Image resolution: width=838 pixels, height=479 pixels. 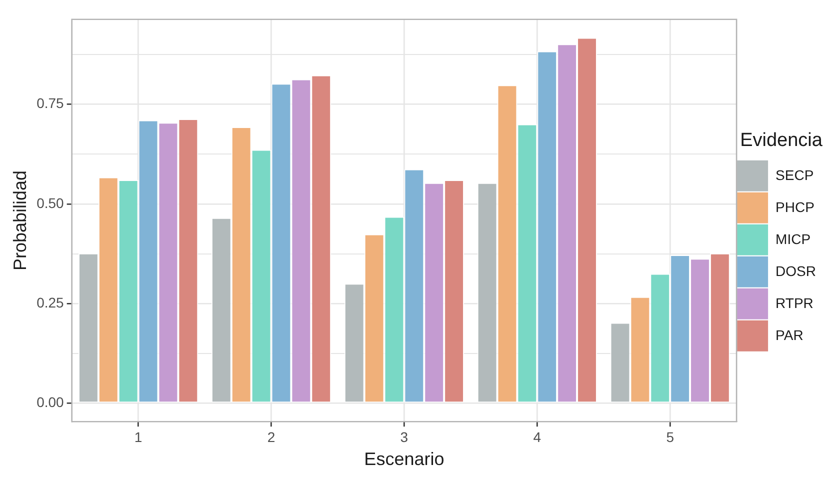 What do you see at coordinates (537, 436) in the screenshot?
I see `x-tick-label: 4` at bounding box center [537, 436].